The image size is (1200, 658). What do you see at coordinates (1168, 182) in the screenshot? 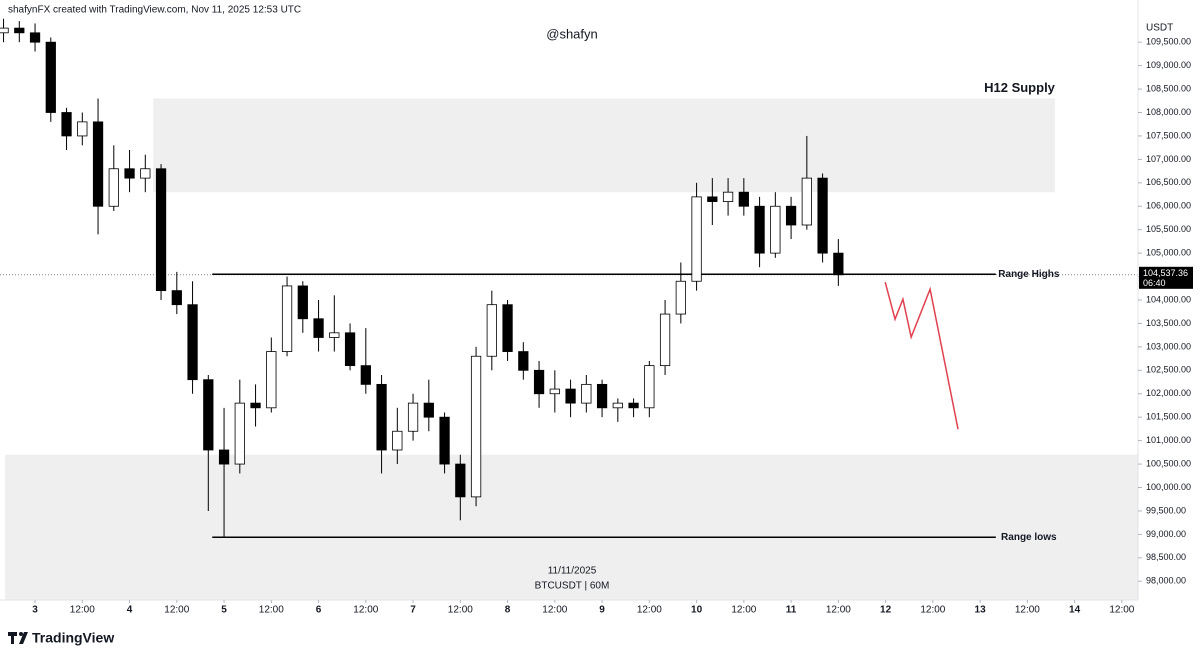
I see `y-tick-label: 106,500.00` at bounding box center [1168, 182].